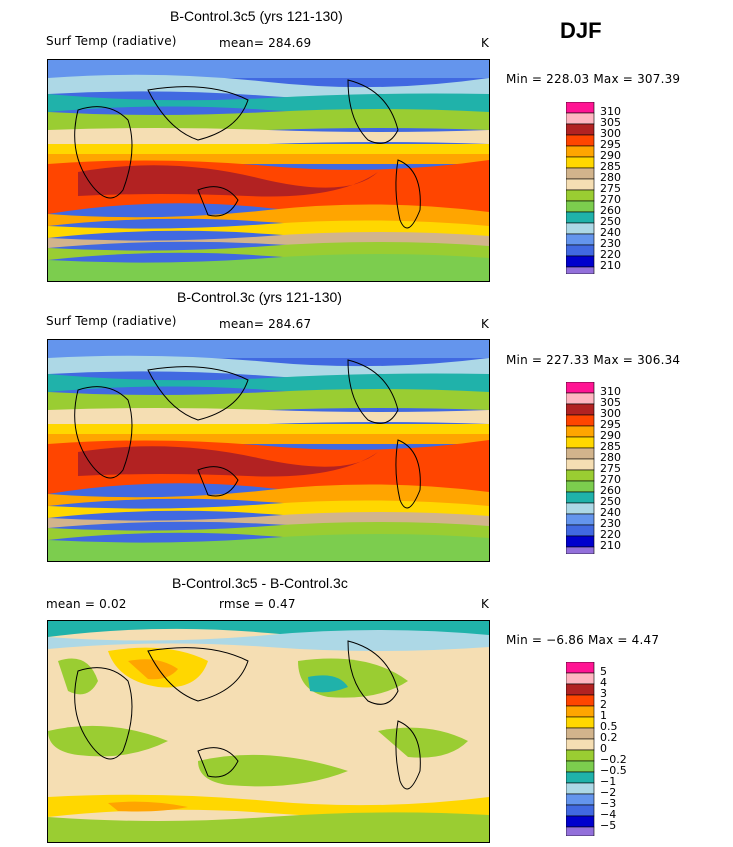  What do you see at coordinates (603, 693) in the screenshot?
I see `panel-3-colorbar-label: 3` at bounding box center [603, 693].